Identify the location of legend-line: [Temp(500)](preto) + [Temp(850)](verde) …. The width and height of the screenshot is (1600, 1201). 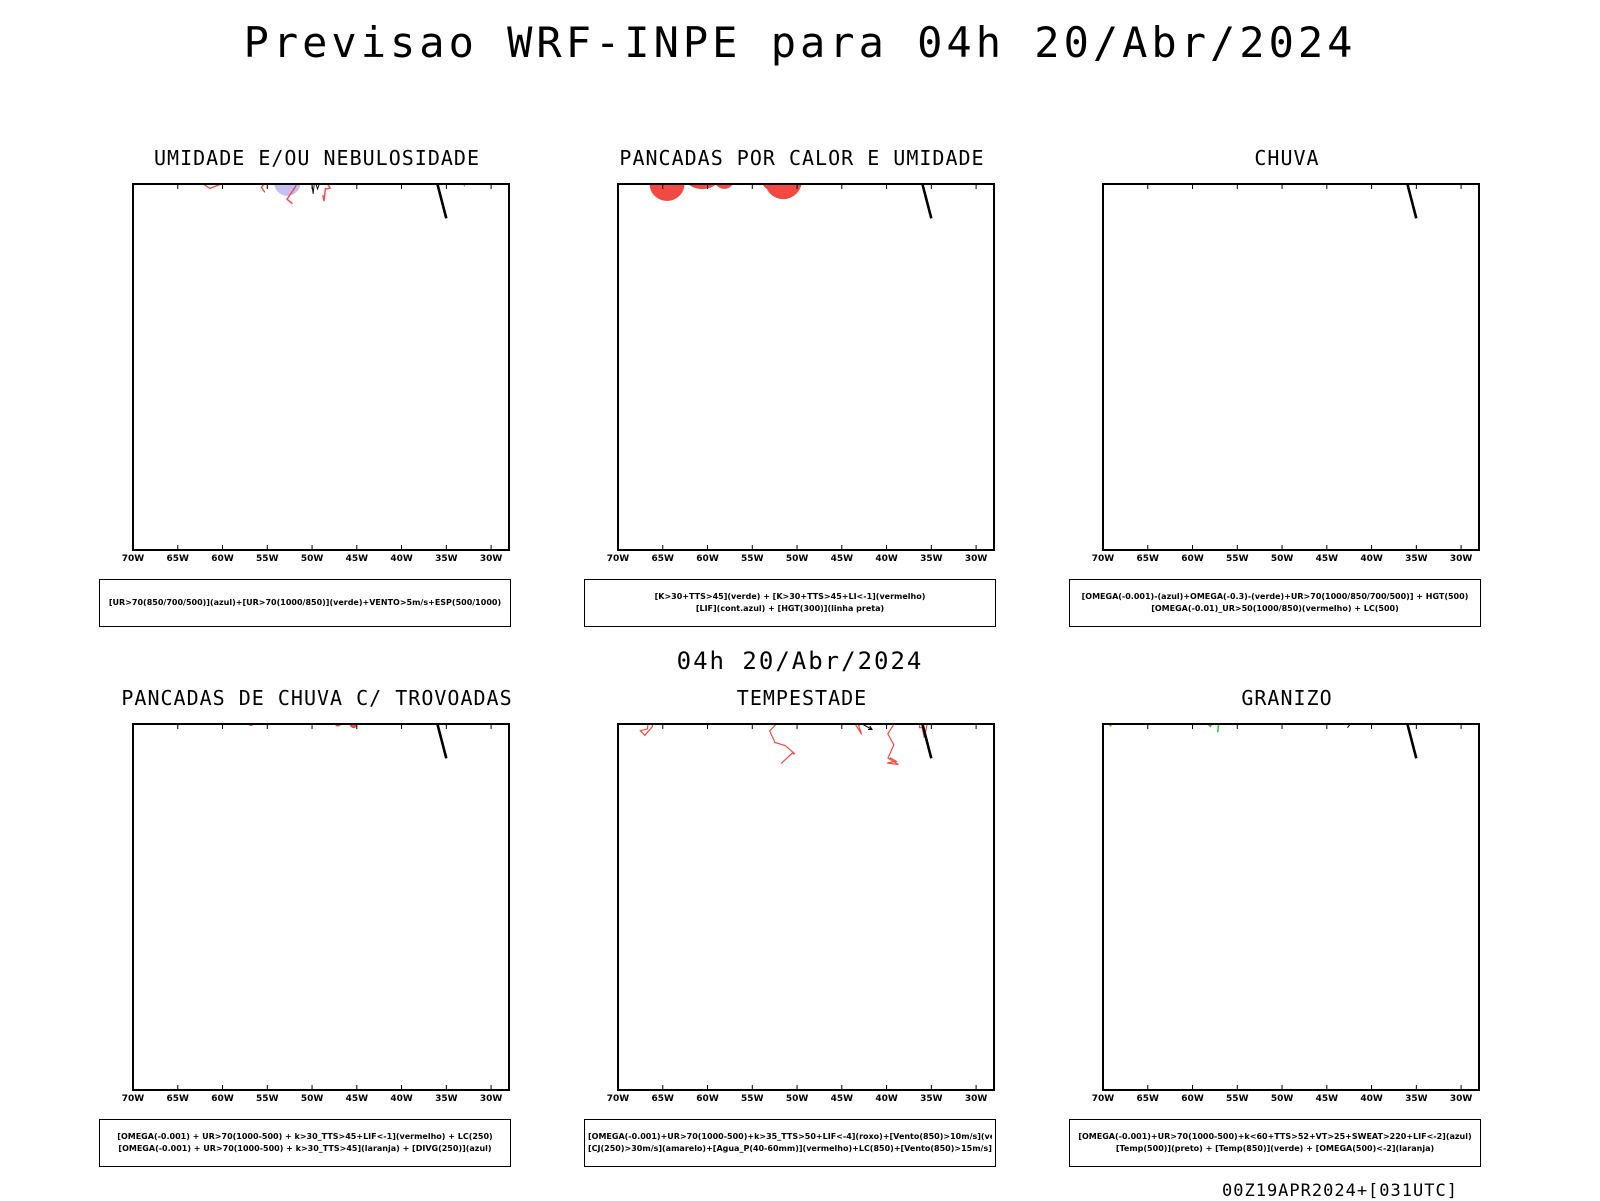
(1275, 1149).